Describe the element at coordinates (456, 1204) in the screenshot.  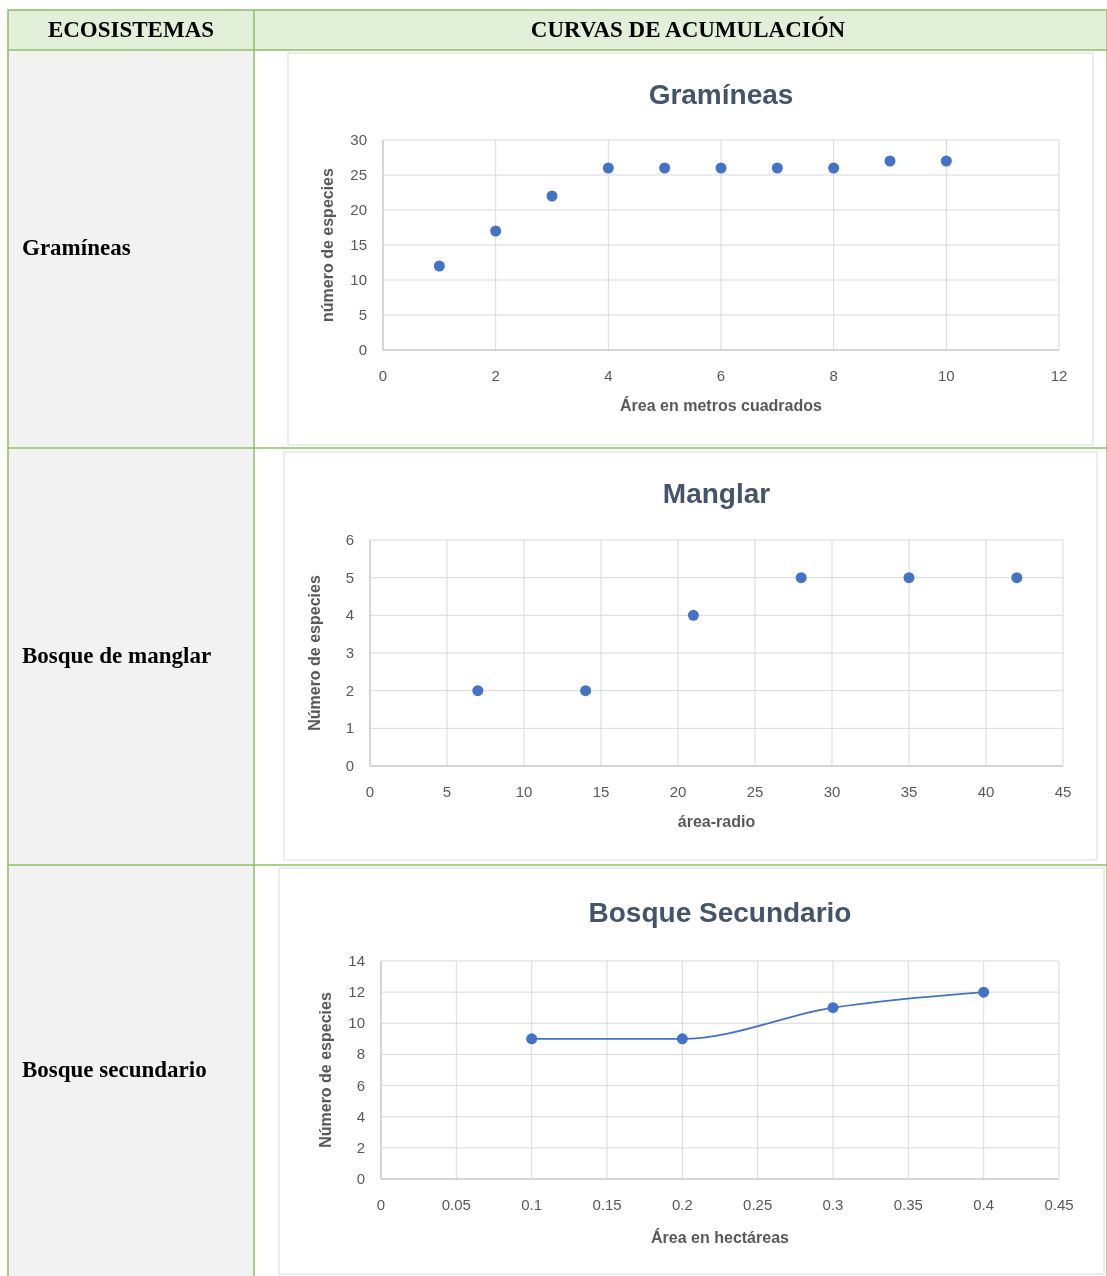
I see `x-tick-label: 0.05` at that location.